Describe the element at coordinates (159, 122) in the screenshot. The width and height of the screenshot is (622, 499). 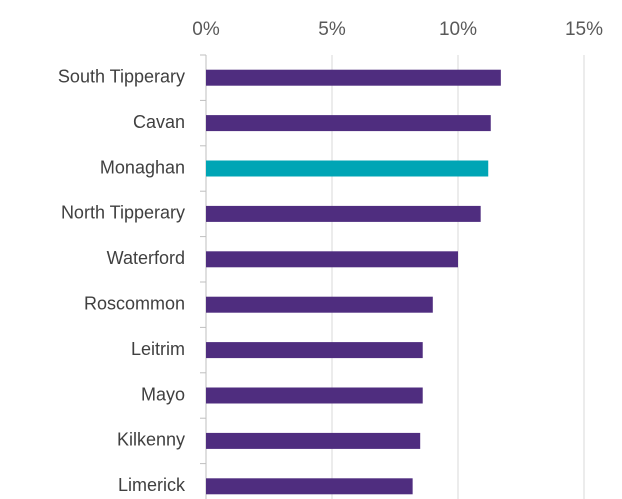
I see `y-tick-label: Cavan` at that location.